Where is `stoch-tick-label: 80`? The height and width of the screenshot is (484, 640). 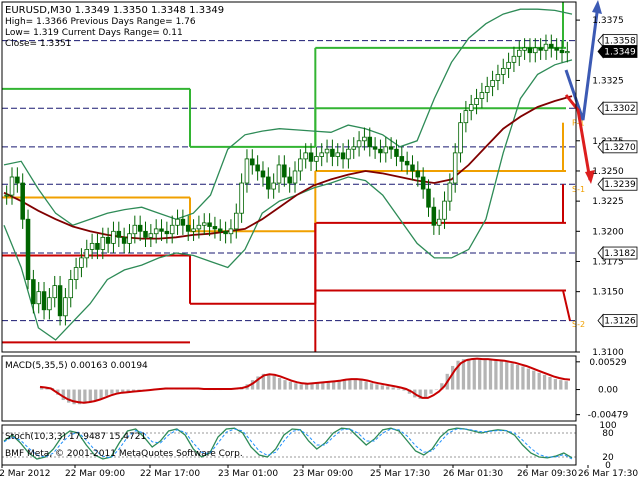 stoch-tick-label: 80 is located at coordinates (608, 434).